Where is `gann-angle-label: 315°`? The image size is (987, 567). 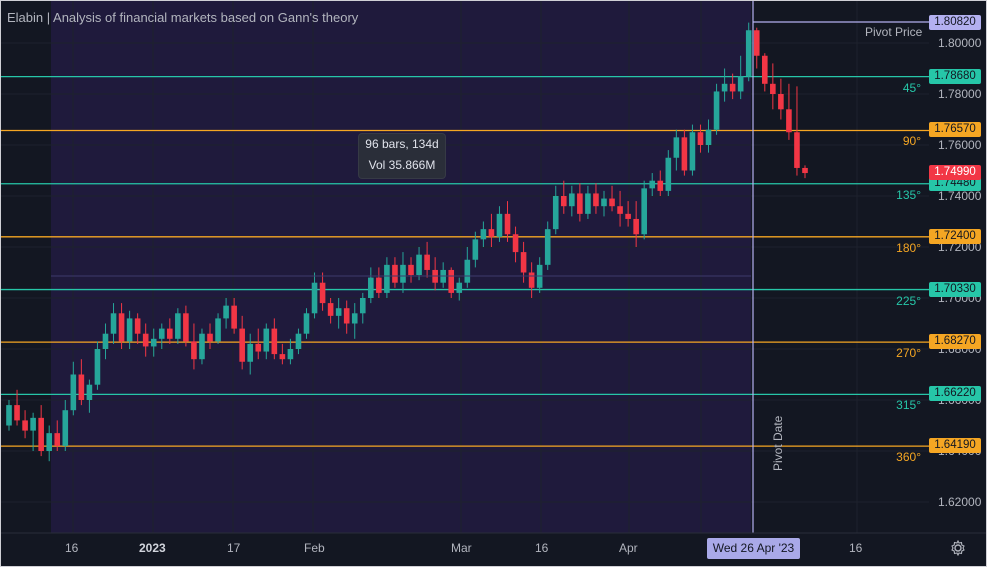
gann-angle-label: 315° is located at coordinates (908, 405).